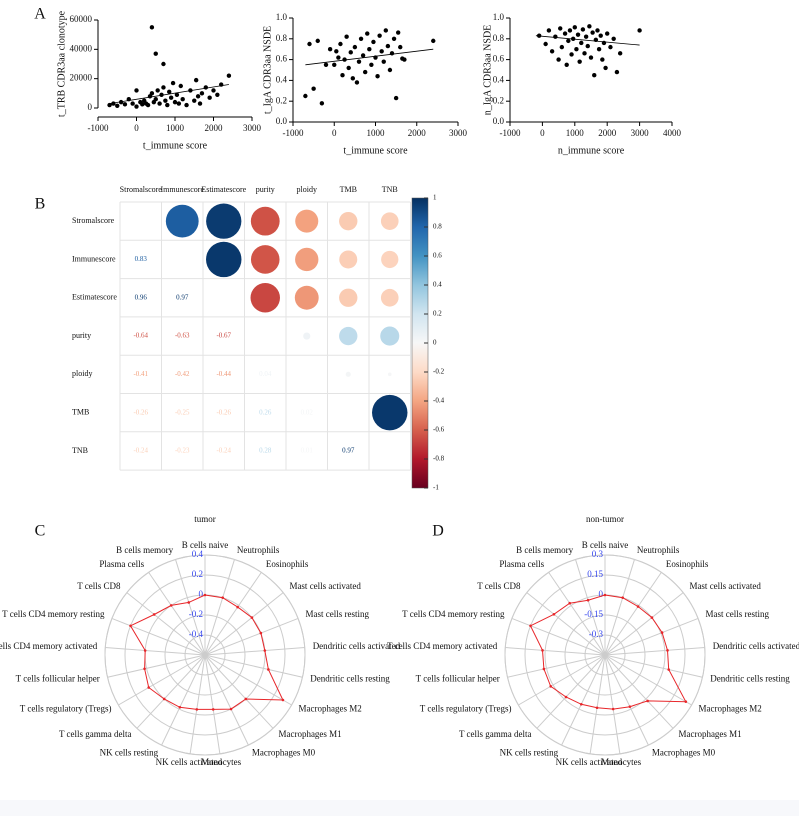 The image size is (799, 816). Describe the element at coordinates (205, 519) in the screenshot. I see `chart-title: tumor` at that location.